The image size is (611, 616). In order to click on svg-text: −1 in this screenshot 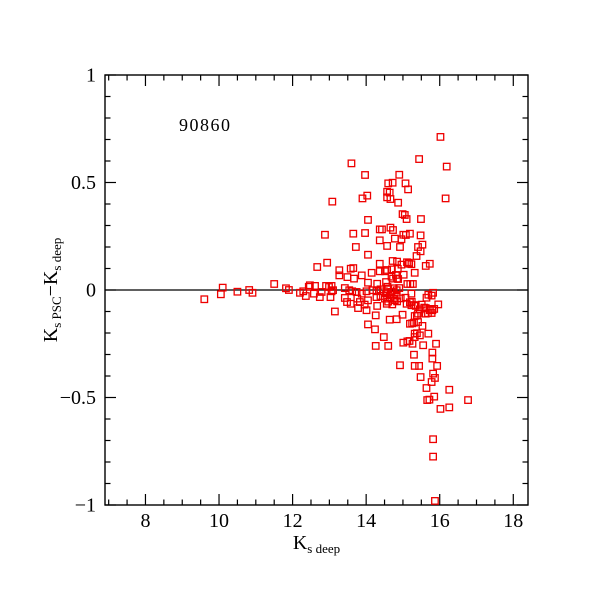, I will do `click(85, 506)`.